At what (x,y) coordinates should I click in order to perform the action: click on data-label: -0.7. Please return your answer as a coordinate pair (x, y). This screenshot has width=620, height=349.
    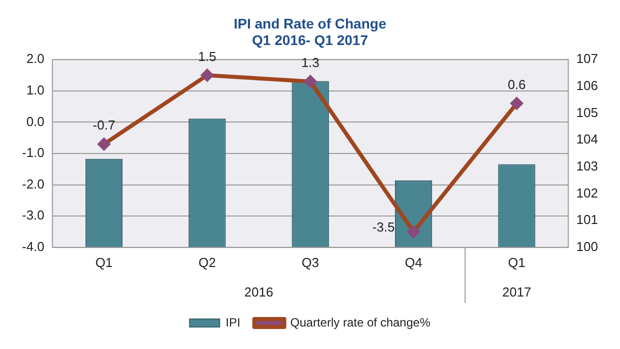
    Looking at the image, I should click on (104, 125).